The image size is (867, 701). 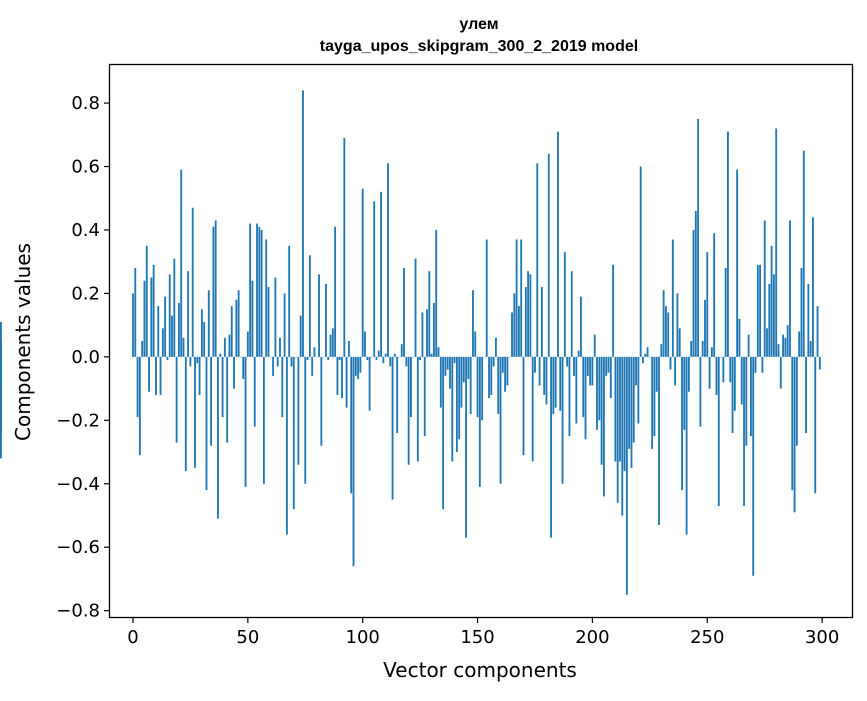 What do you see at coordinates (85, 293) in the screenshot?
I see `y-tick-label: 0.2` at bounding box center [85, 293].